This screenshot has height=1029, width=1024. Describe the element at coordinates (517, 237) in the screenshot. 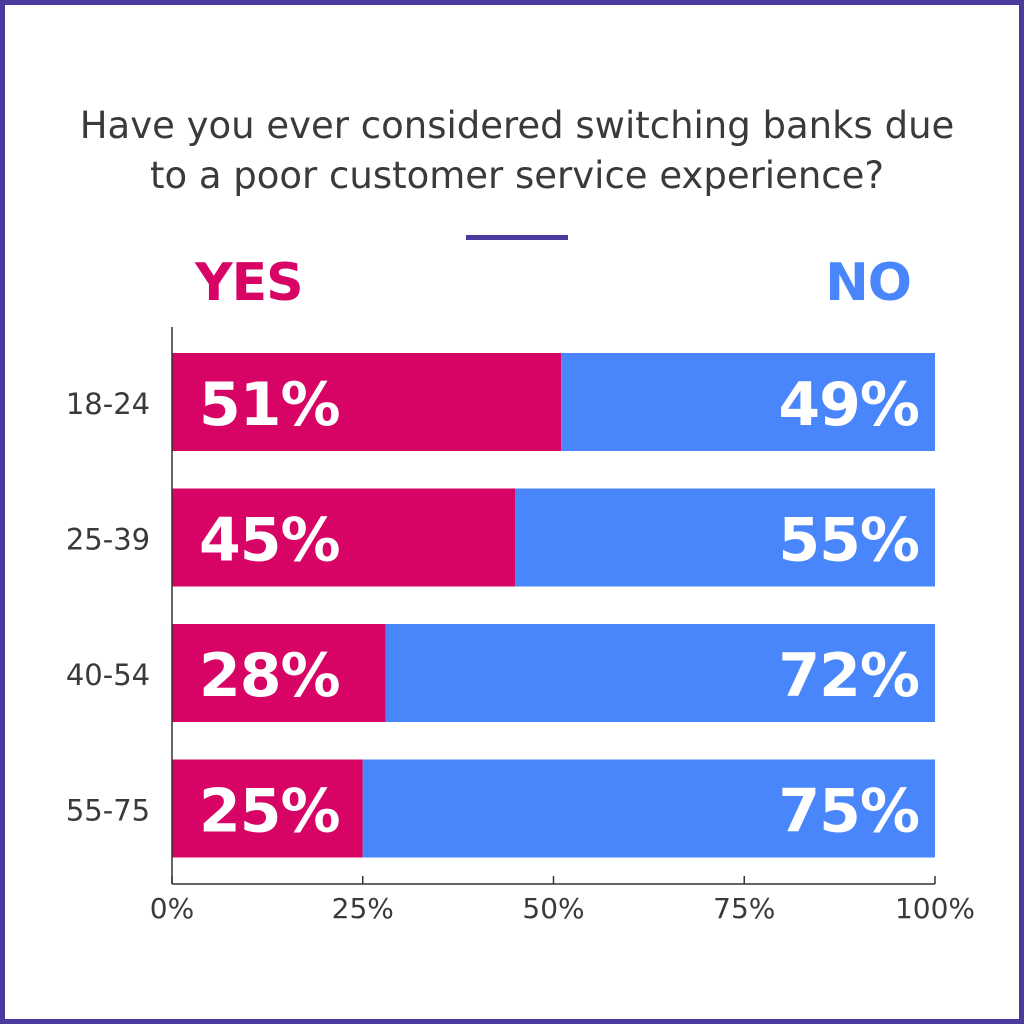

I see `title-divider` at that location.